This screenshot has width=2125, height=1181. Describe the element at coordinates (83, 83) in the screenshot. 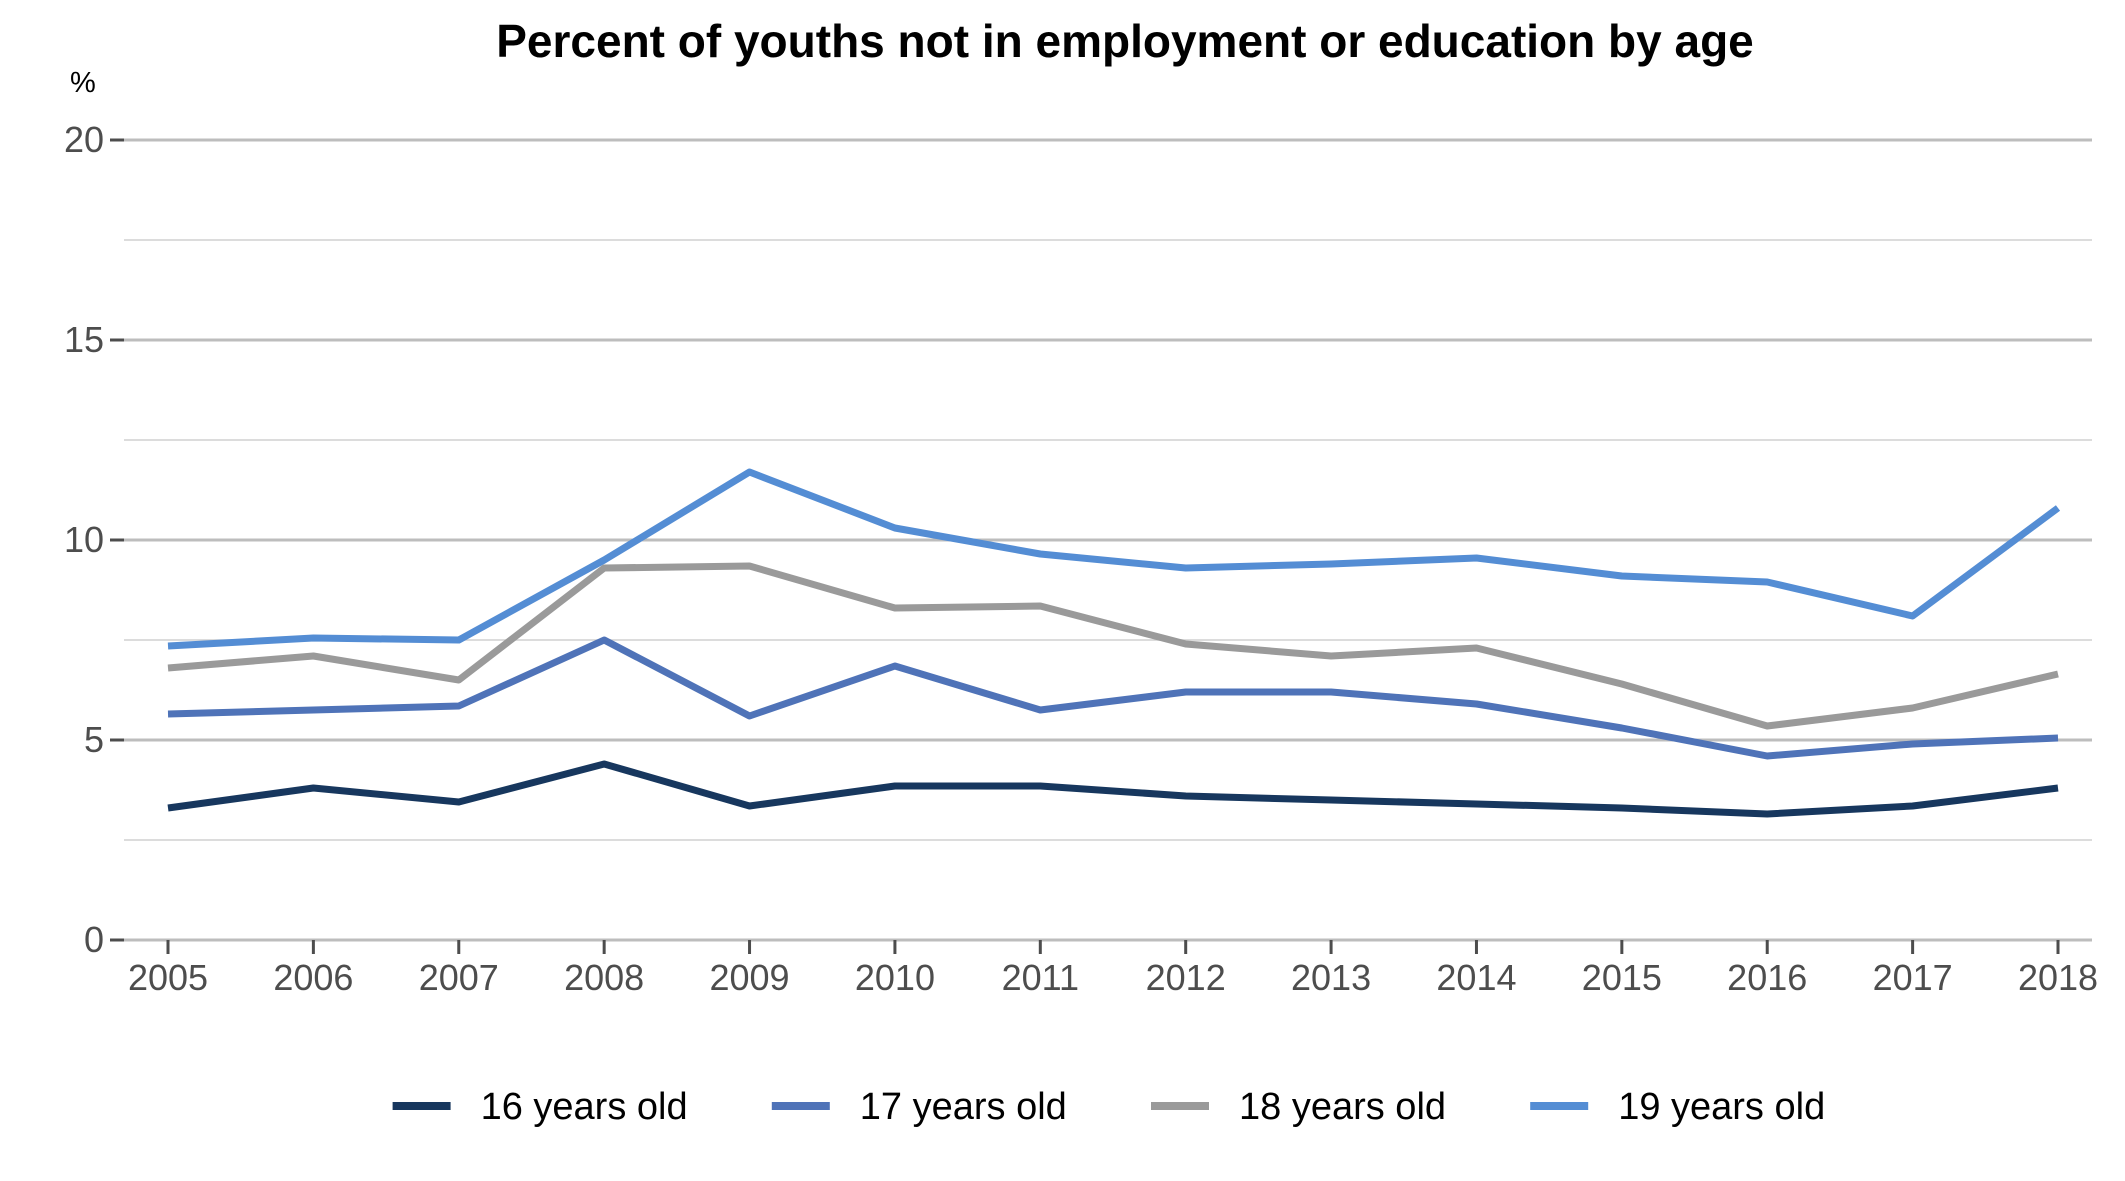

I see `y-unit-label: %` at that location.